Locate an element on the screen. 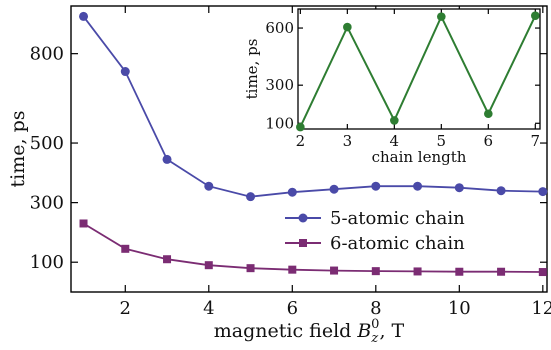  inset-x-axis-label: chain length is located at coordinates (419, 157).